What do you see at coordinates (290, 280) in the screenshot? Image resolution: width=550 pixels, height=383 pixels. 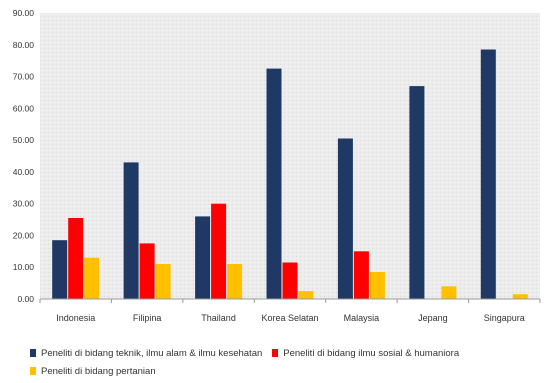 I see `bar-2-korea-selatan` at bounding box center [290, 280].